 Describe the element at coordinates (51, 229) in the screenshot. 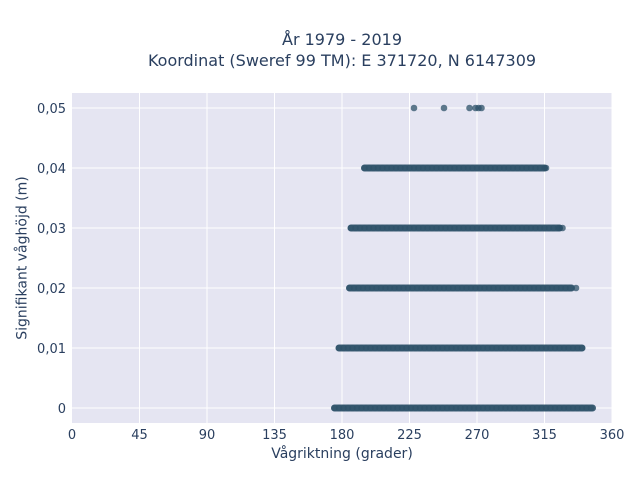

I see `y-tick-label: 0,03` at that location.